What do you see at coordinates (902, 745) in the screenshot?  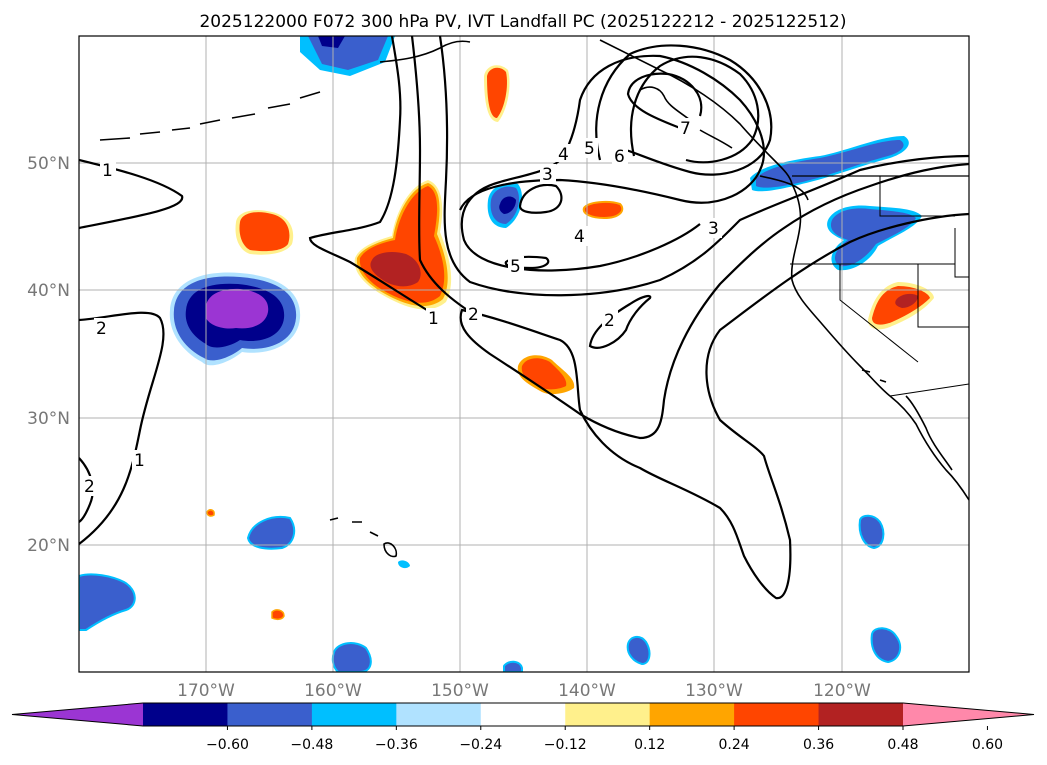 I see `colorbar-tick-label: 0.48` at bounding box center [902, 745].